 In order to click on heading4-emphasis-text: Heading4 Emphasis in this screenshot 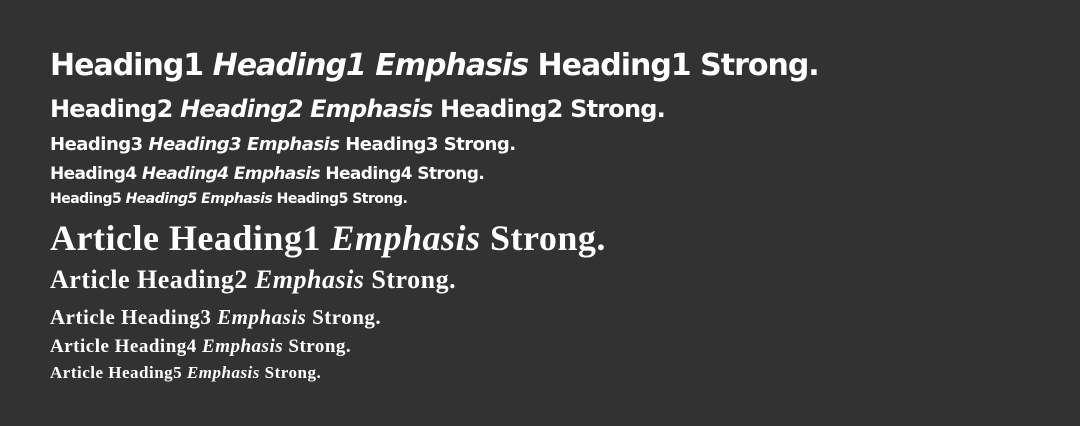, I will do `click(231, 174)`.